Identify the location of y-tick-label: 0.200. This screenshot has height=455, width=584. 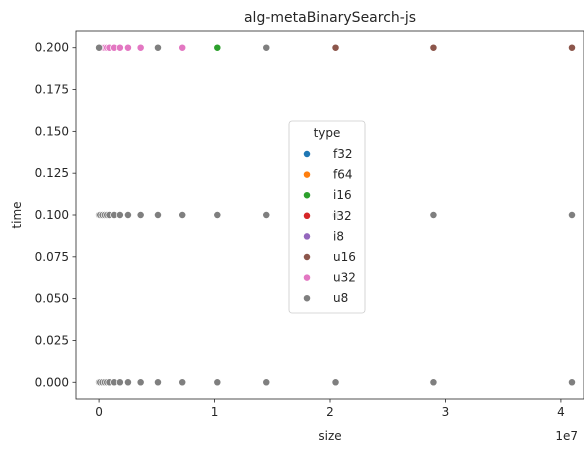
(52, 48).